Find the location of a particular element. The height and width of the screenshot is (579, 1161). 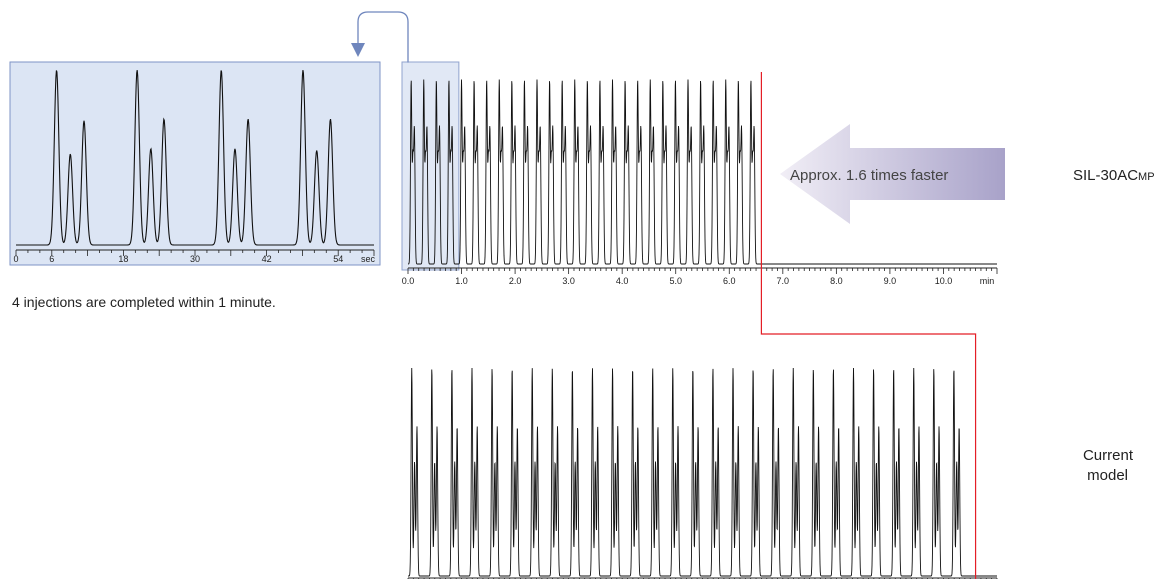

sil30acmp-chromatogram-trace is located at coordinates (584, 172).